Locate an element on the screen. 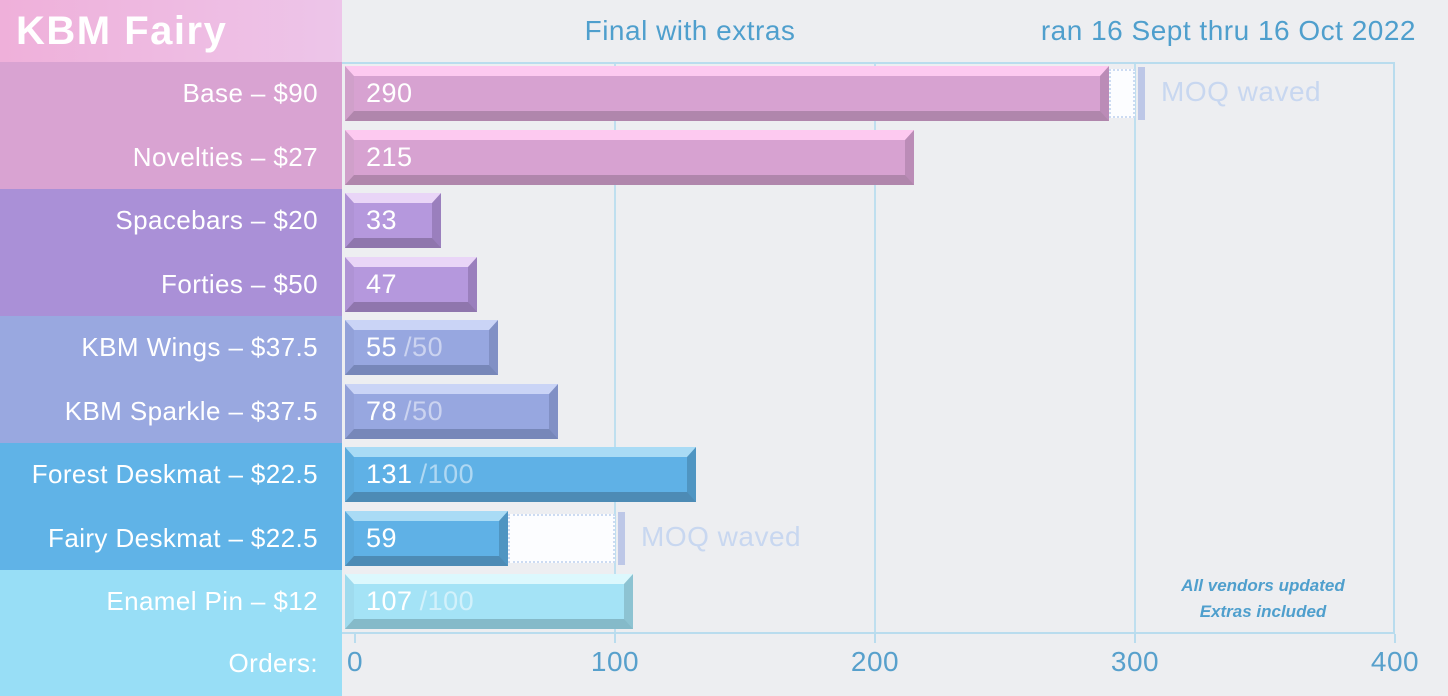 The height and width of the screenshot is (696, 1448). bar-value: 33 is located at coordinates (382, 220).